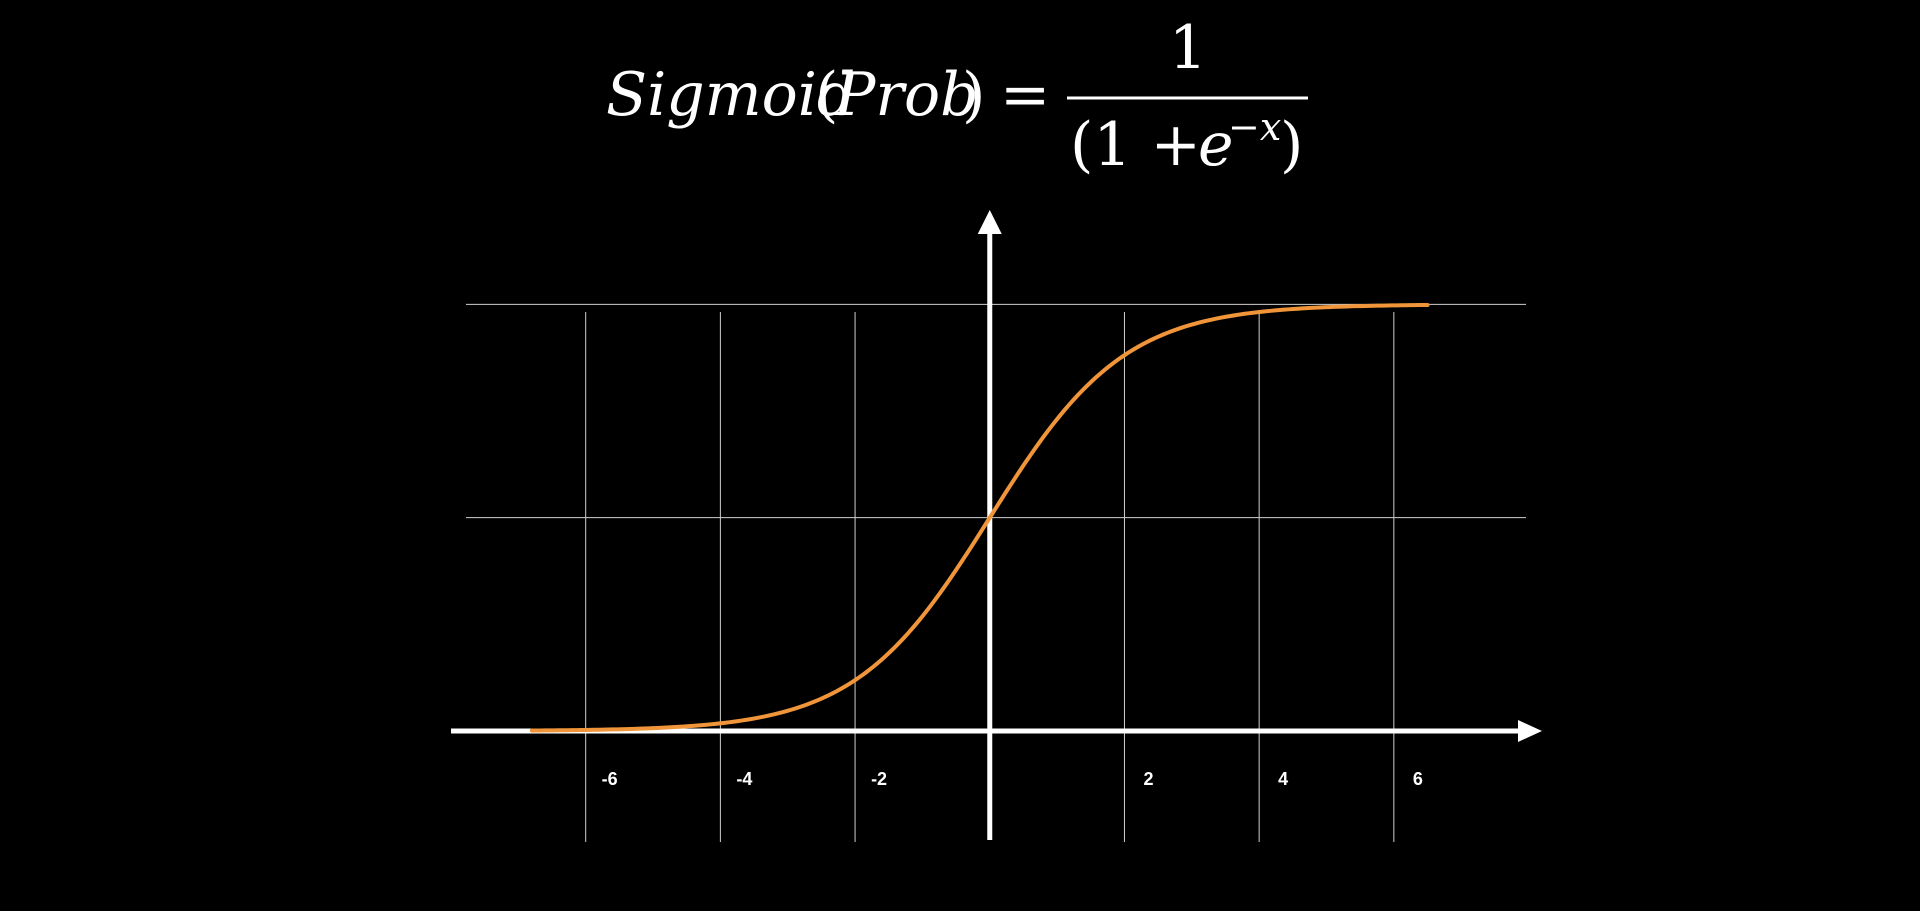 The image size is (1920, 911). What do you see at coordinates (1148, 779) in the screenshot?
I see `x-tick-label-2: 2` at bounding box center [1148, 779].